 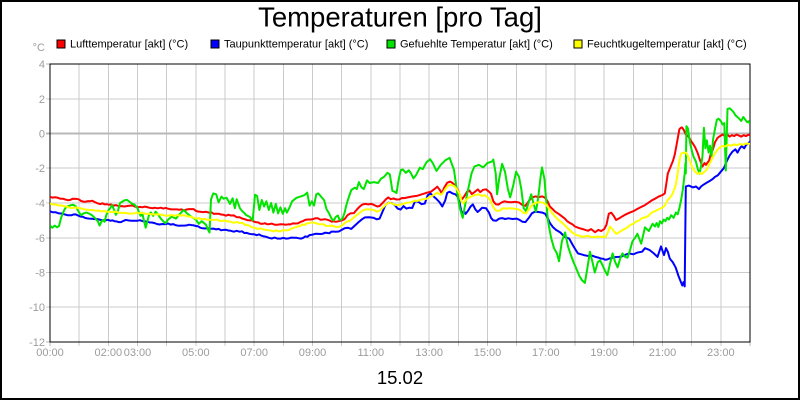 I want to click on svg-text: 2, so click(x=42, y=100).